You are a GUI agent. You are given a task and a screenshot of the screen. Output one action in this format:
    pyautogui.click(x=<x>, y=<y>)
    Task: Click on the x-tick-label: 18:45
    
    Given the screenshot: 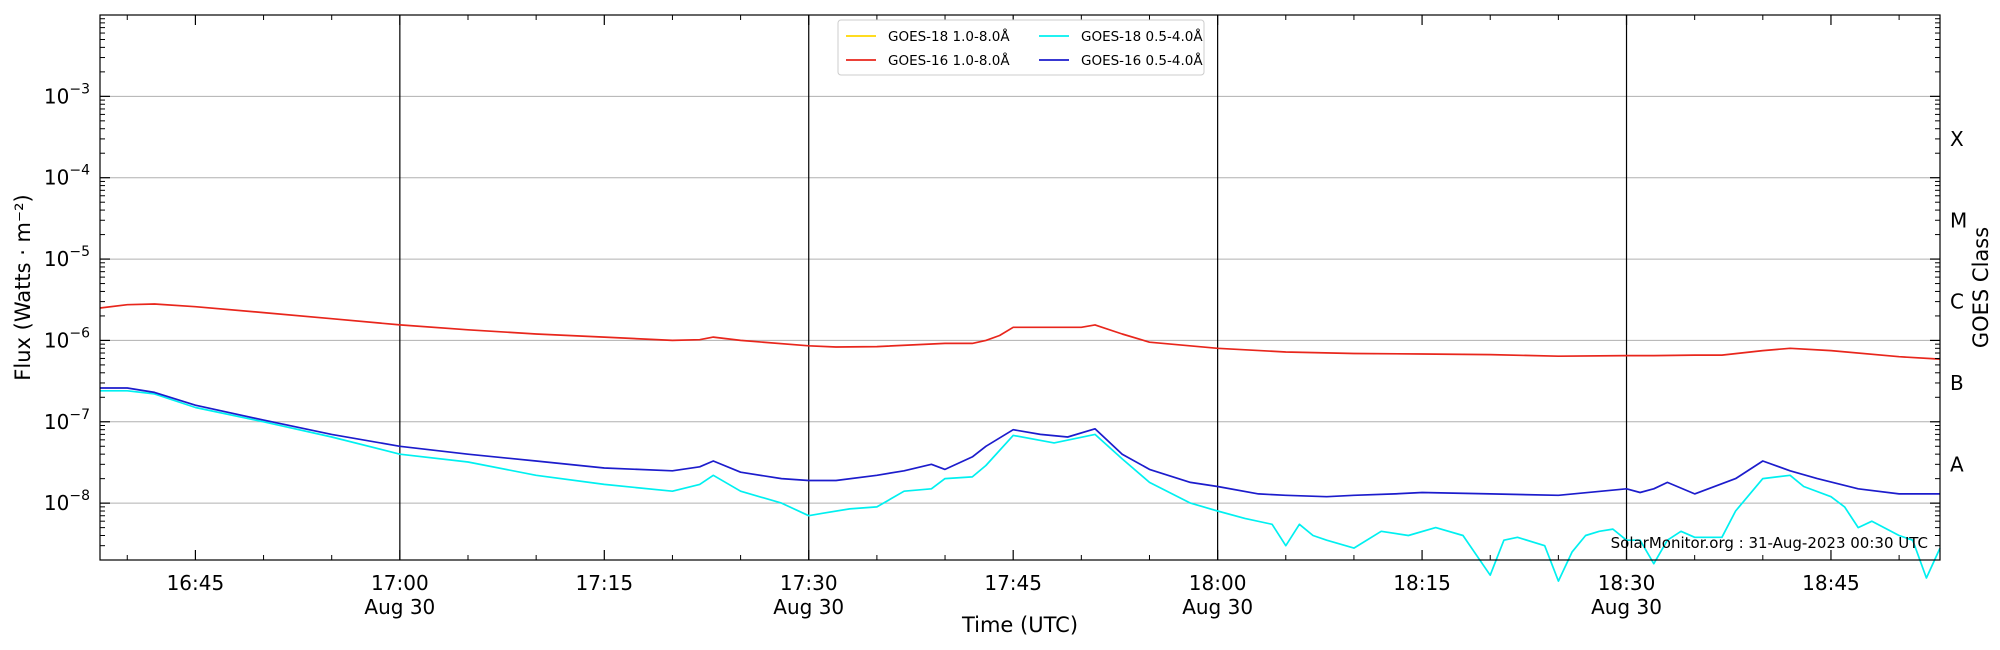 What is the action you would take?
    pyautogui.click(x=1831, y=583)
    